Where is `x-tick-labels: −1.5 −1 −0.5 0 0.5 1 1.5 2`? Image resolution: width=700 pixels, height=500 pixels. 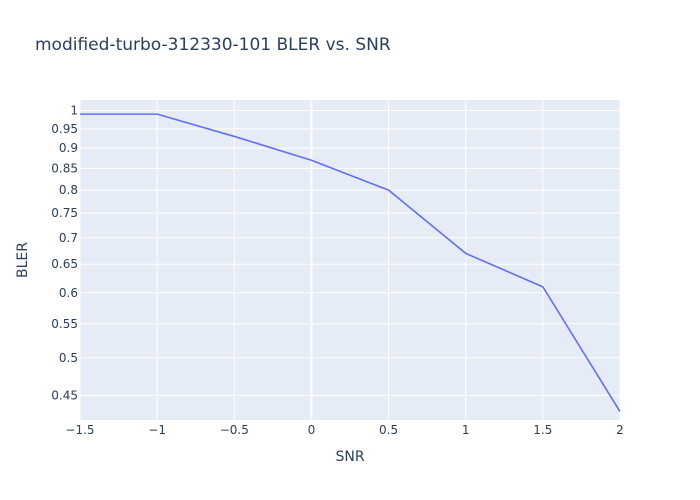 x-tick-labels: −1.5 −1 −0.5 0 0.5 1 1.5 2 is located at coordinates (344, 430).